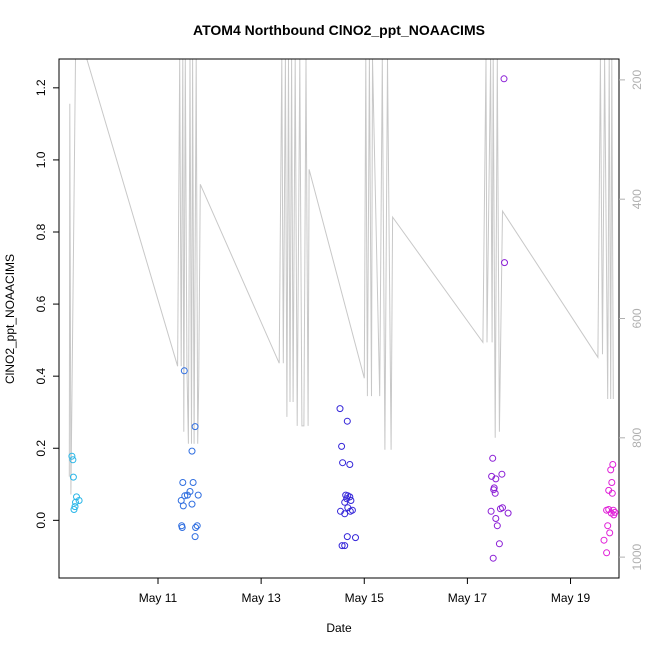 The image size is (650, 650). What do you see at coordinates (41, 376) in the screenshot?
I see `y-tick-label: 0.4` at bounding box center [41, 376].